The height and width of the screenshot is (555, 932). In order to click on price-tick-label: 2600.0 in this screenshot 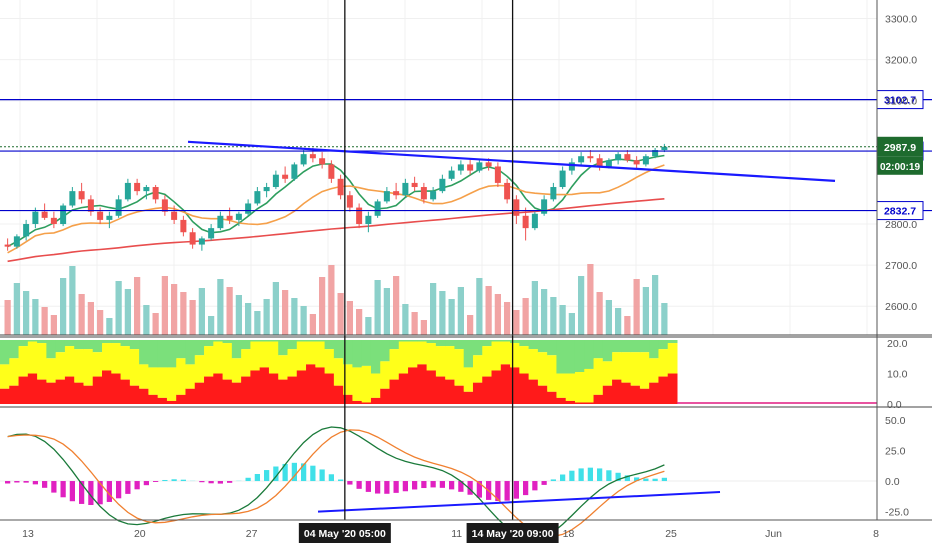, I will do `click(901, 307)`.